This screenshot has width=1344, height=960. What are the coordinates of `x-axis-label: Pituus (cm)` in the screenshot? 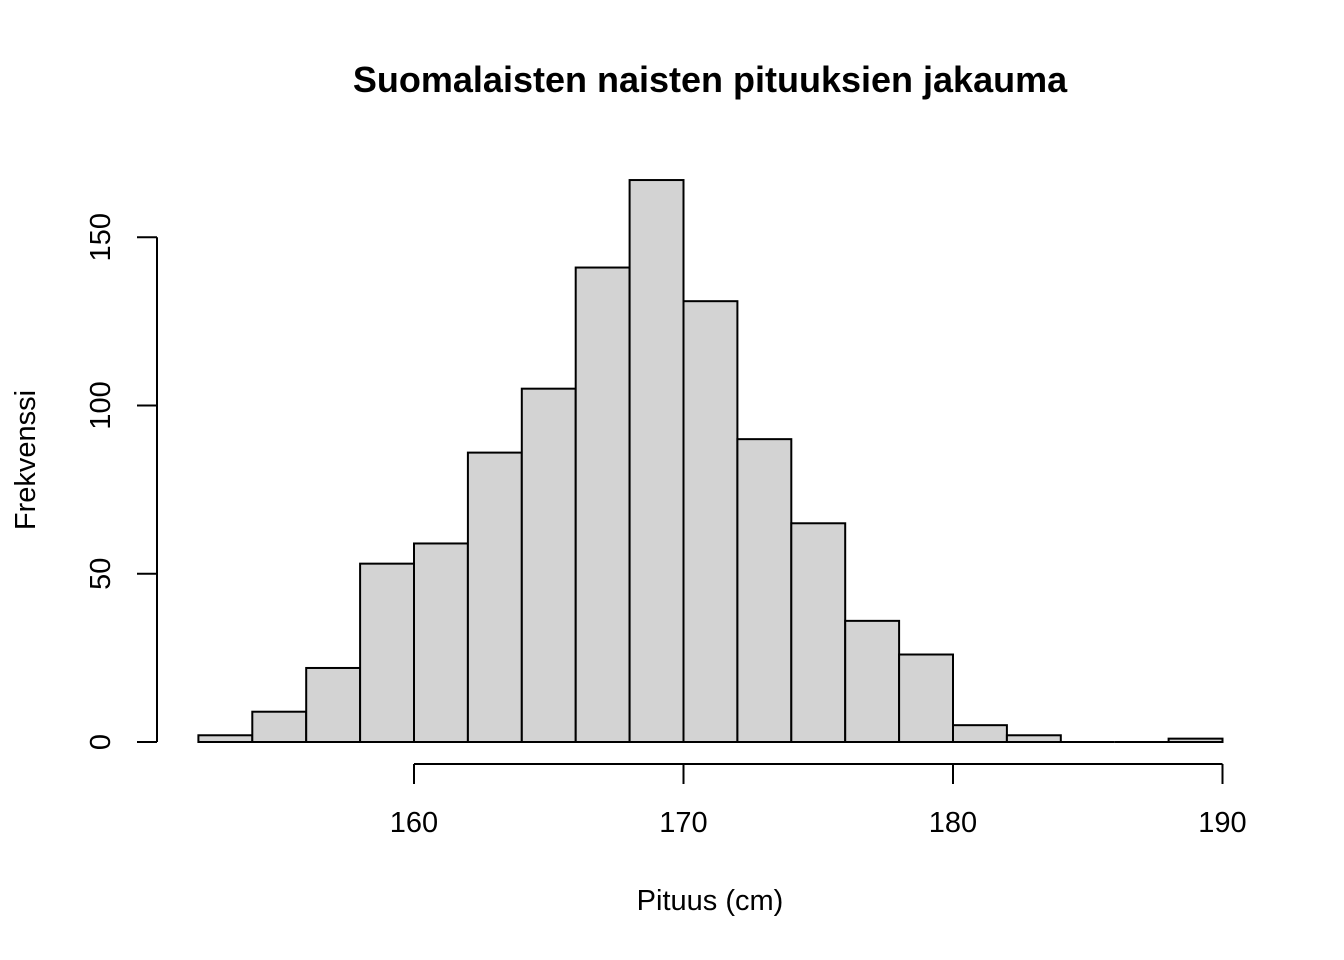 It's located at (710, 901).